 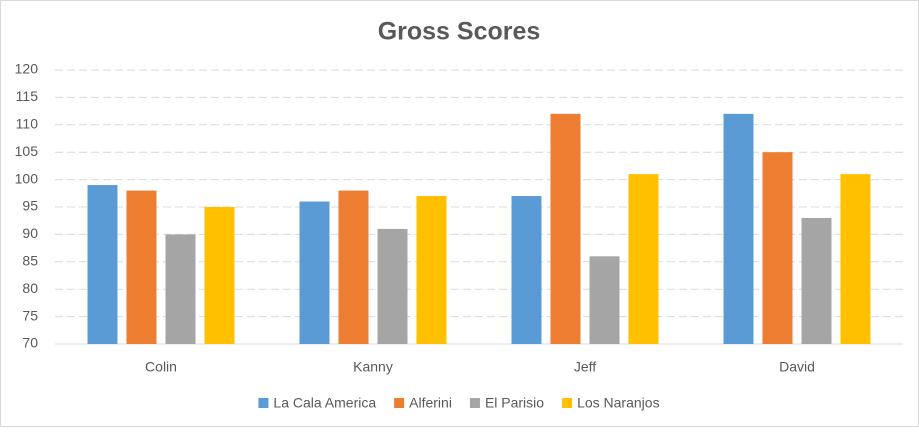 What do you see at coordinates (430, 403) in the screenshot?
I see `legend-label: Alferini` at bounding box center [430, 403].